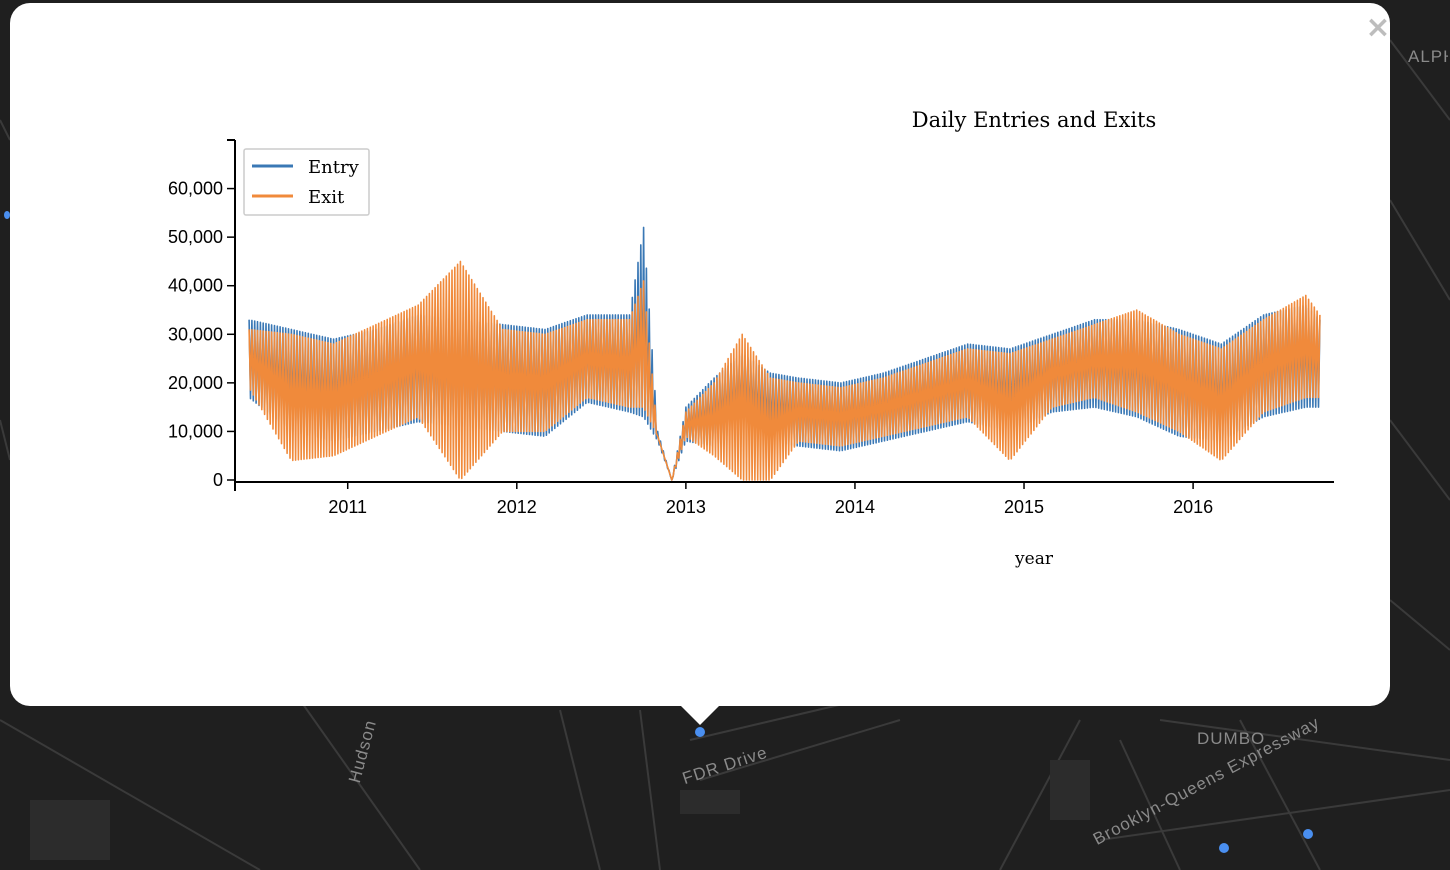  Describe the element at coordinates (1034, 120) in the screenshot. I see `chart-title: Daily Entries and Exits` at that location.